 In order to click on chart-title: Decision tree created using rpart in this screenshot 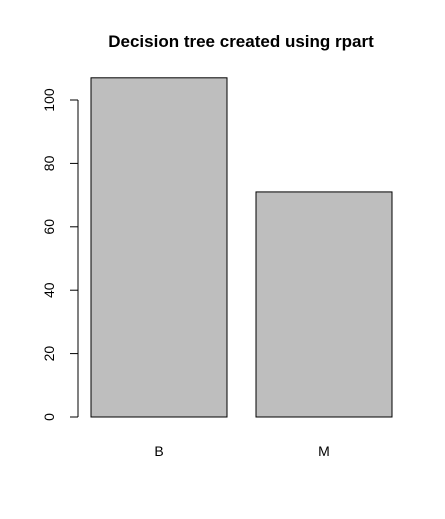, I will do `click(241, 41)`.